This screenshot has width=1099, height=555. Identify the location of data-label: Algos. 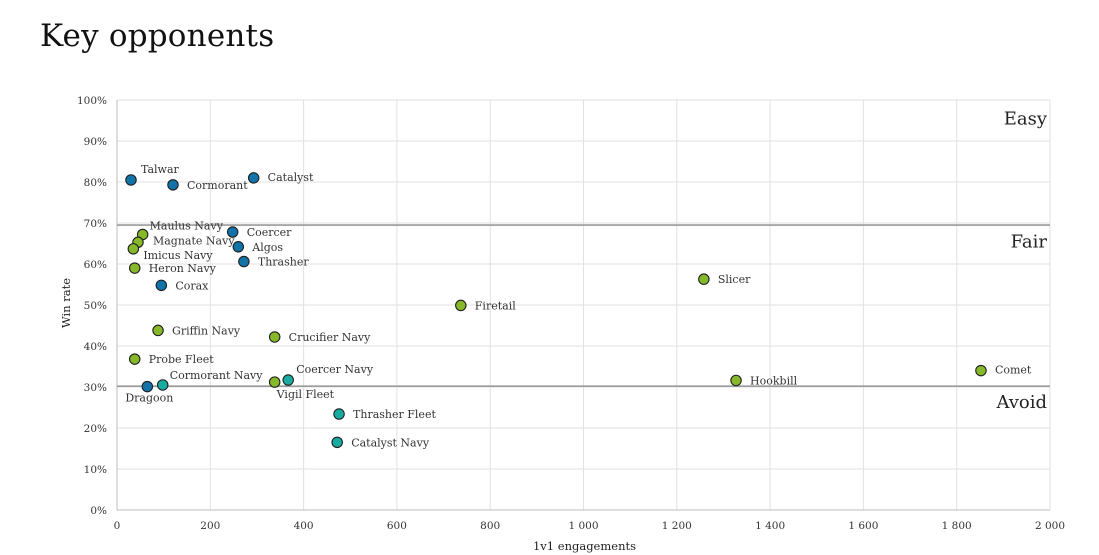
(267, 247).